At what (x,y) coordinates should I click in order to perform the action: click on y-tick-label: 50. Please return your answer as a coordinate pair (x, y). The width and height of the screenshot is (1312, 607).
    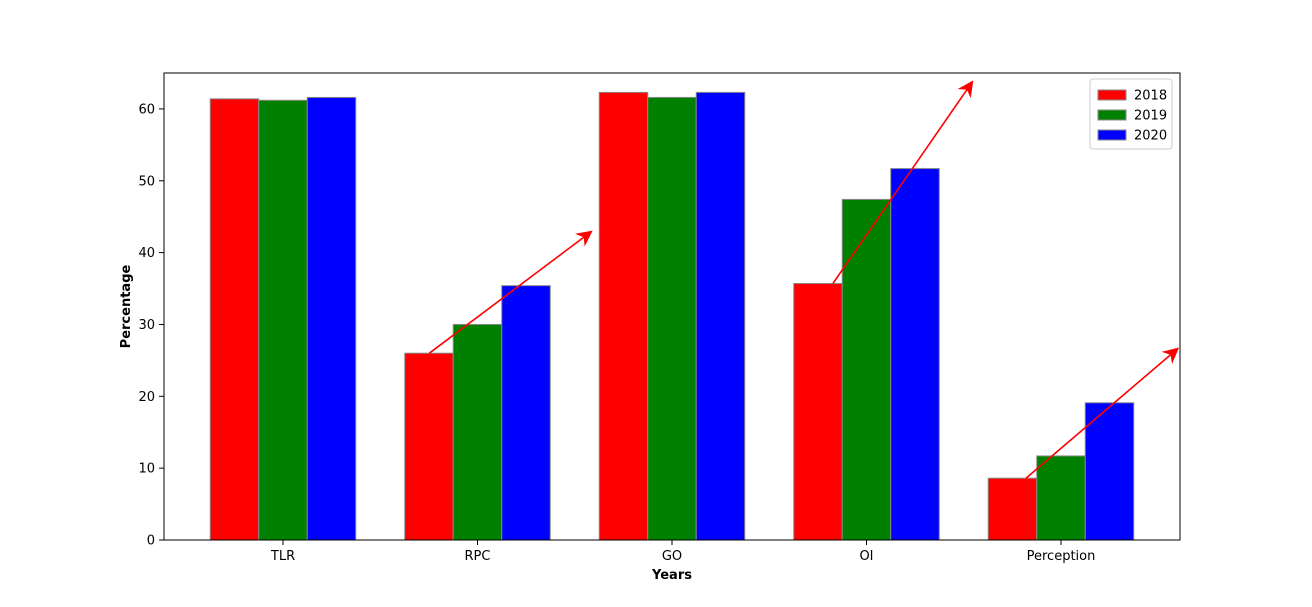
    Looking at the image, I should click on (146, 181).